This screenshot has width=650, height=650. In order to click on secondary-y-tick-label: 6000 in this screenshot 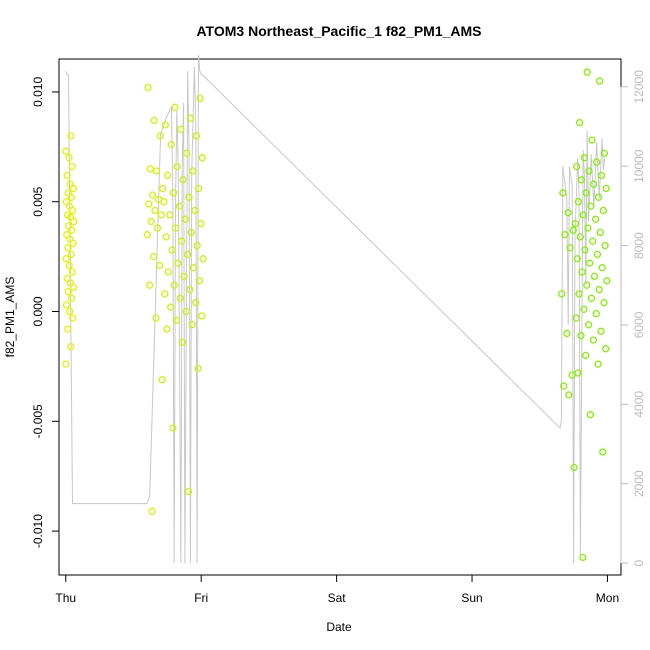, I will do `click(639, 324)`.